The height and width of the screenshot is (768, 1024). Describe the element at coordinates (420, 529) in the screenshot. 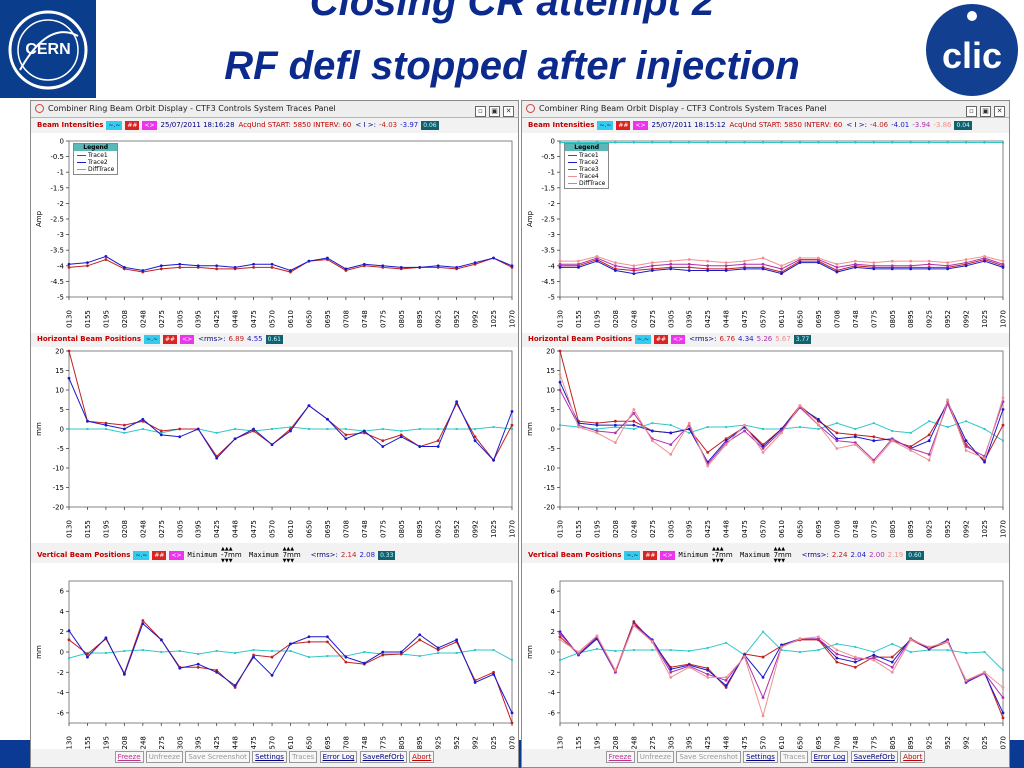

I see `x-tick-label: 0895` at that location.